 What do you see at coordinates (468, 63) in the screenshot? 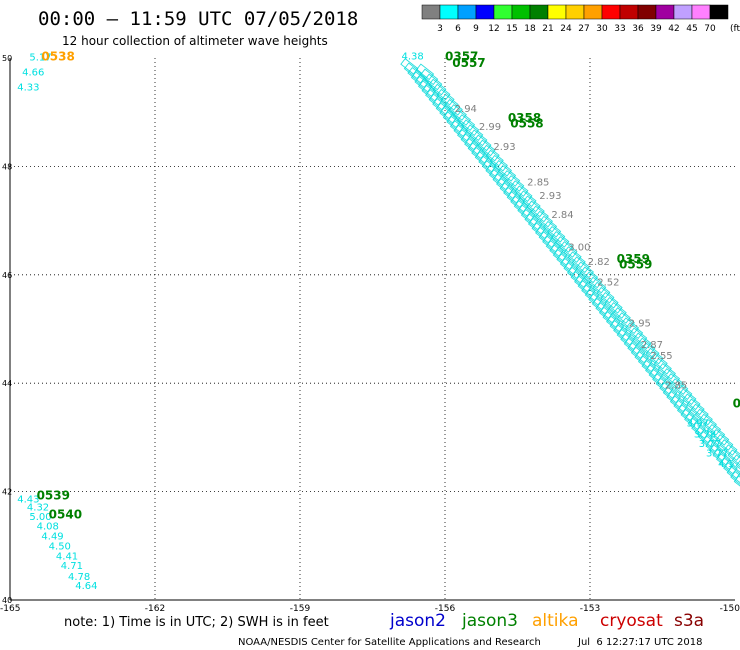
I see `pass-time-label: 0557` at bounding box center [468, 63].